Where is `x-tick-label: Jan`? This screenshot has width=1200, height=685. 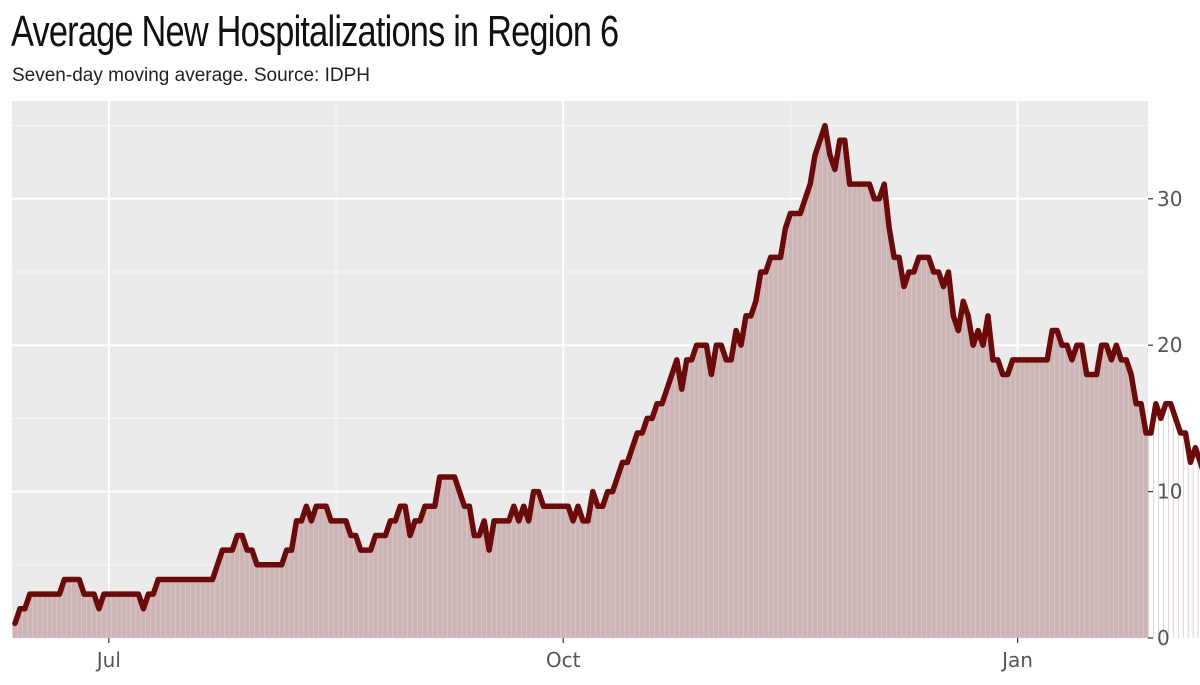
x-tick-label: Jan is located at coordinates (1016, 660).